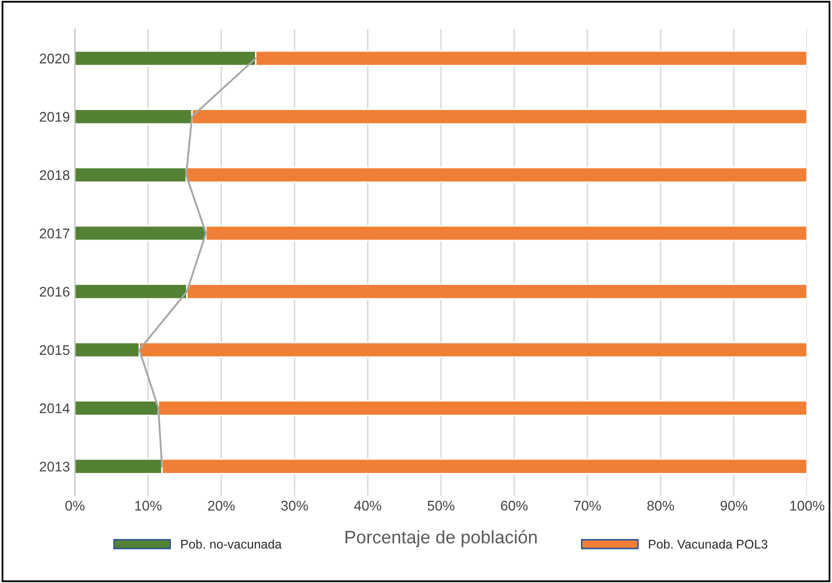 Image resolution: width=832 pixels, height=583 pixels. Describe the element at coordinates (807, 505) in the screenshot. I see `x-tick-label: 100%` at that location.